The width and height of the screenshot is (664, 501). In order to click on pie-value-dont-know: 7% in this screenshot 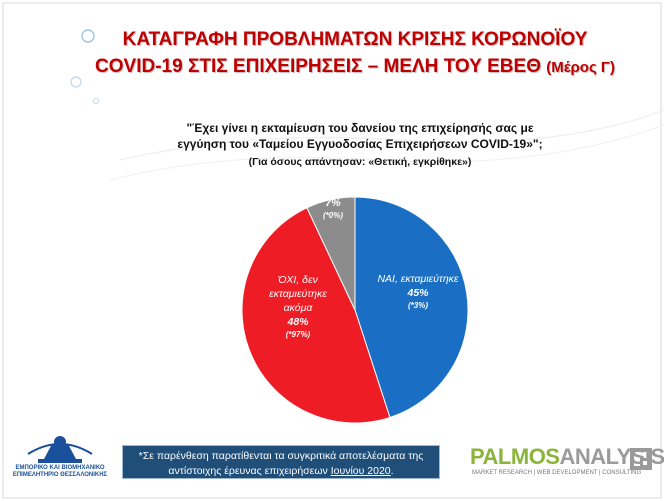, I will do `click(333, 203)`.